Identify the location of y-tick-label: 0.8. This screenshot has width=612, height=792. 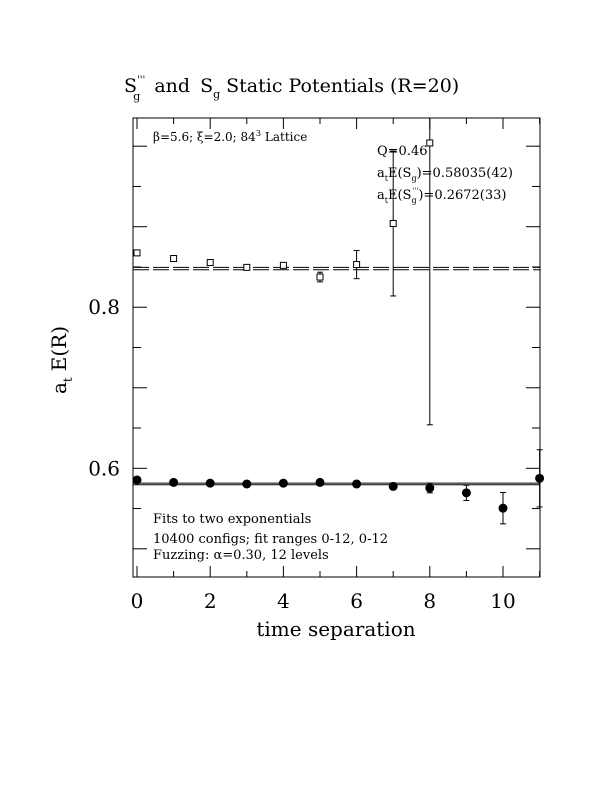
(104, 307).